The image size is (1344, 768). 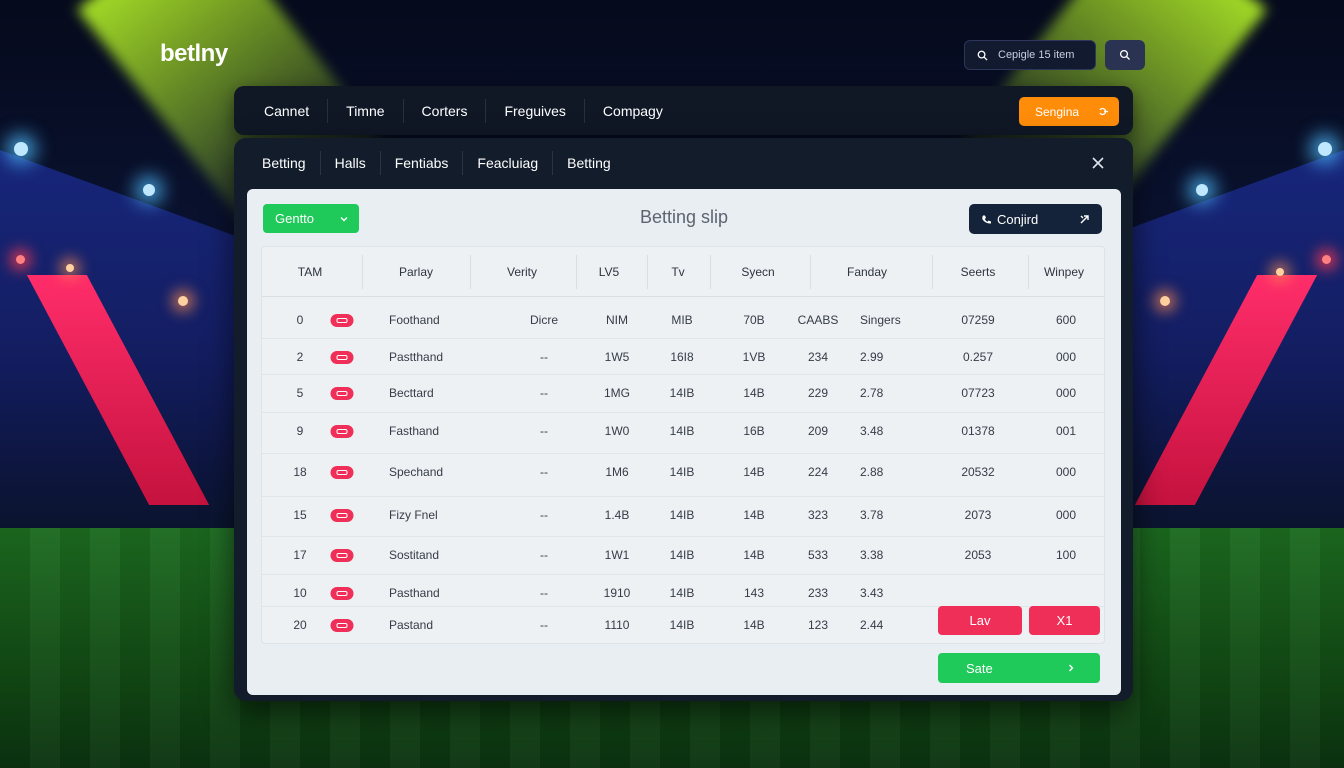 What do you see at coordinates (872, 357) in the screenshot?
I see `table-cell: 2.99` at bounding box center [872, 357].